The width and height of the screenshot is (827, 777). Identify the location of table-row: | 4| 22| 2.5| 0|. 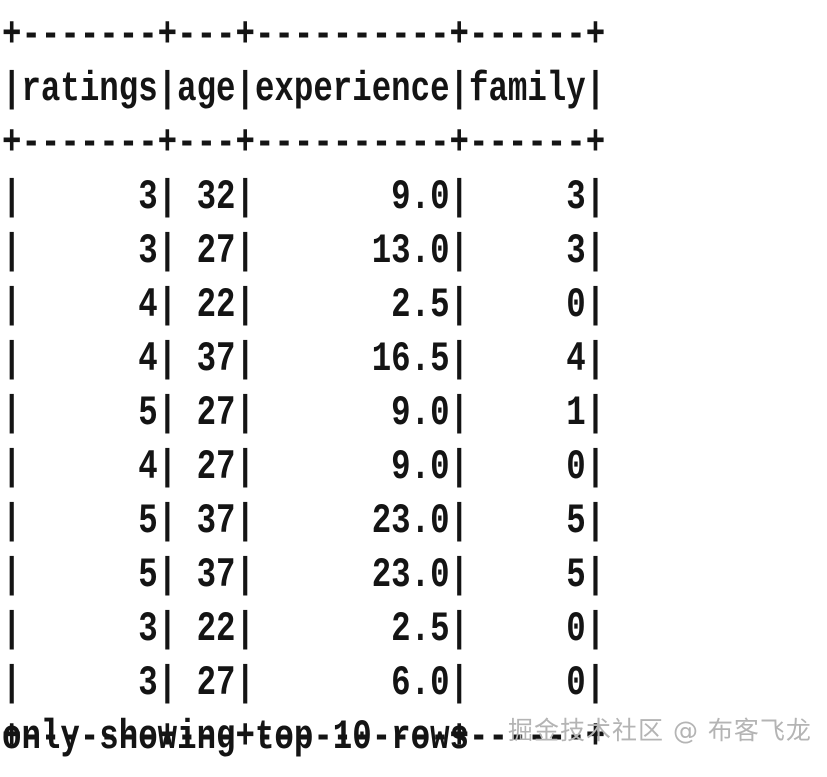
(304, 305).